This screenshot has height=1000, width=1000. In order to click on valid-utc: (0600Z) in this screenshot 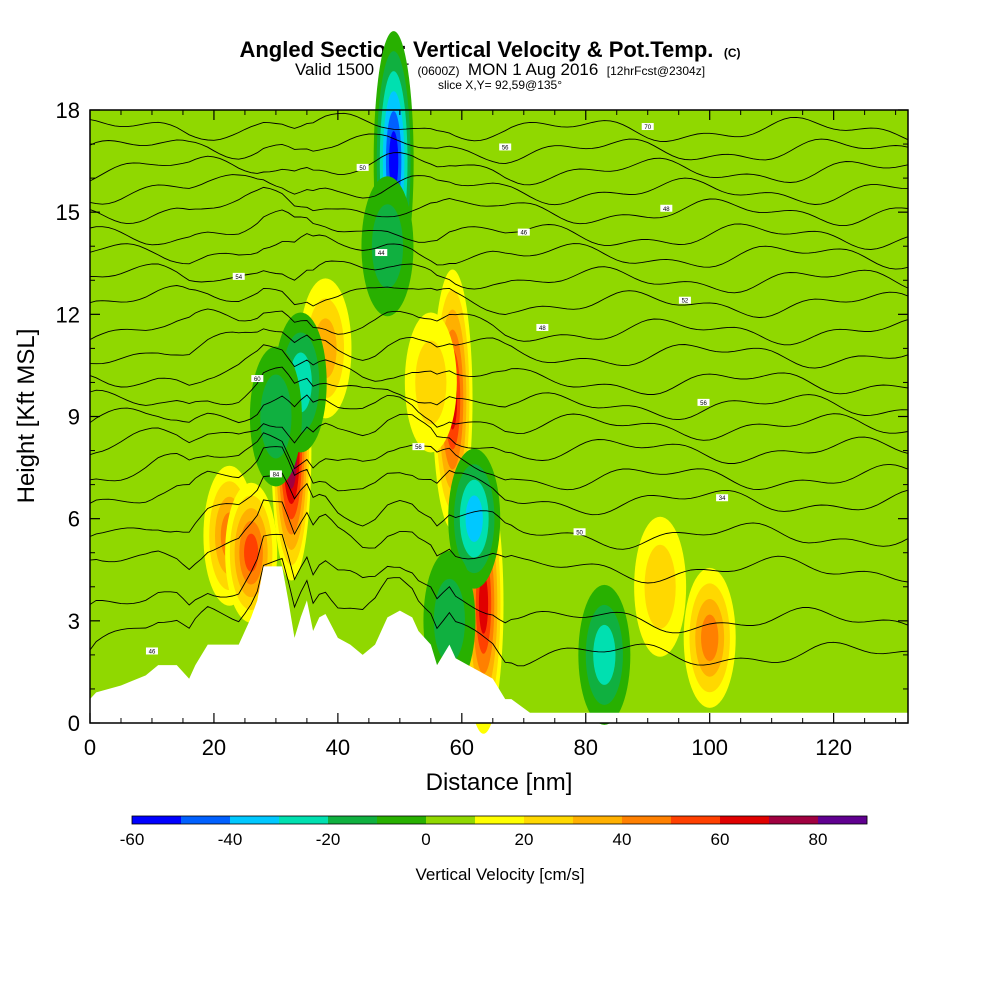, I will do `click(438, 71)`.